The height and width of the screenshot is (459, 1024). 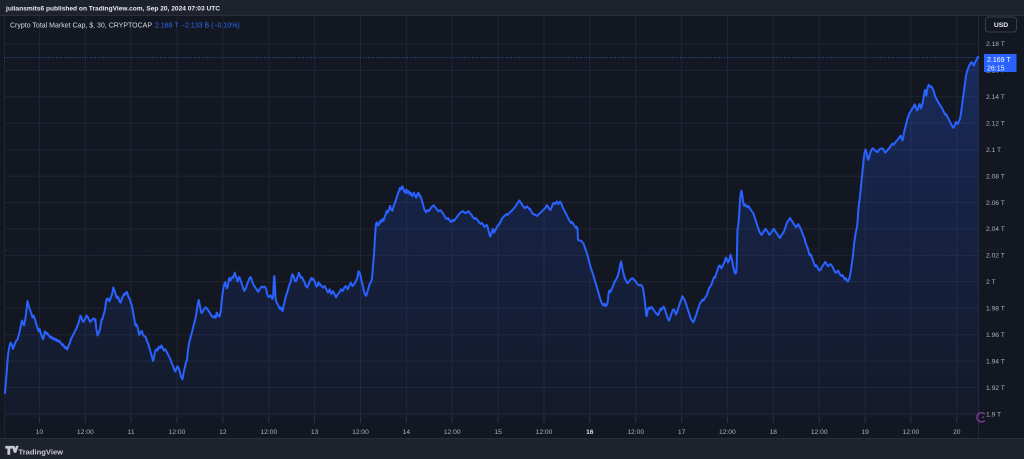 I want to click on svg-text: 13, so click(x=315, y=432).